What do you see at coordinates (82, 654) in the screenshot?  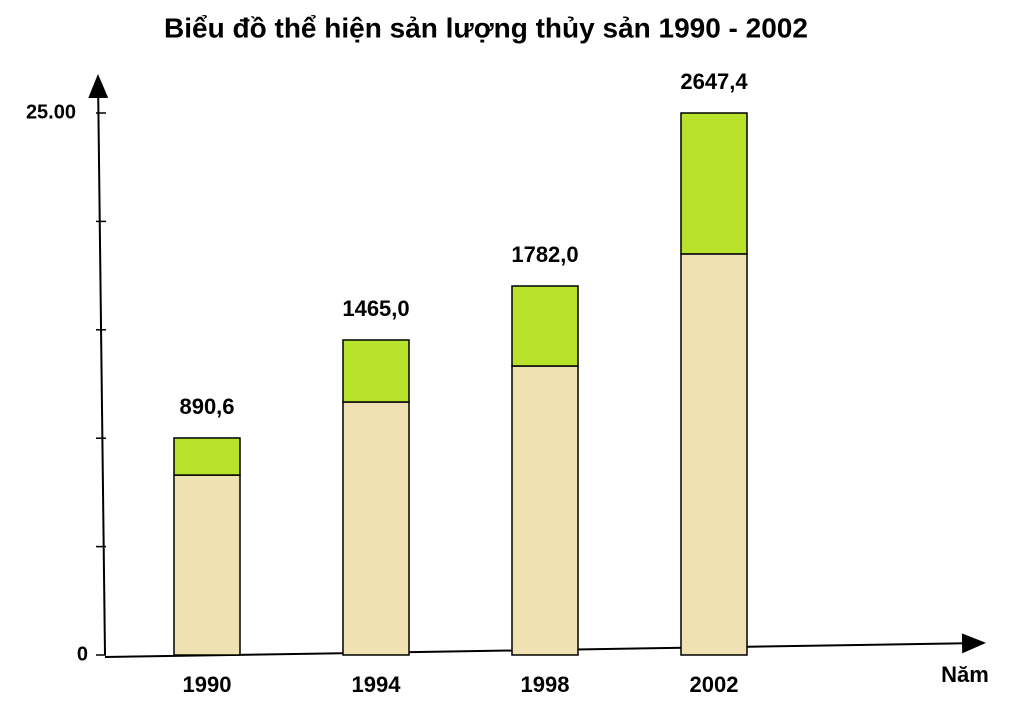 I see `y-tick-label: 0` at bounding box center [82, 654].